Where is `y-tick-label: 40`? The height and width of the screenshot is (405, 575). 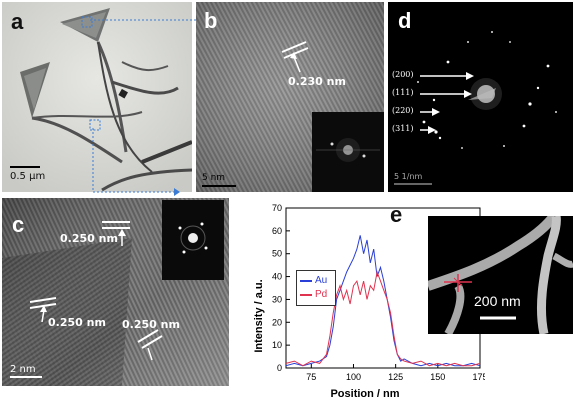
y-tick-label: 40 is located at coordinates (277, 277).